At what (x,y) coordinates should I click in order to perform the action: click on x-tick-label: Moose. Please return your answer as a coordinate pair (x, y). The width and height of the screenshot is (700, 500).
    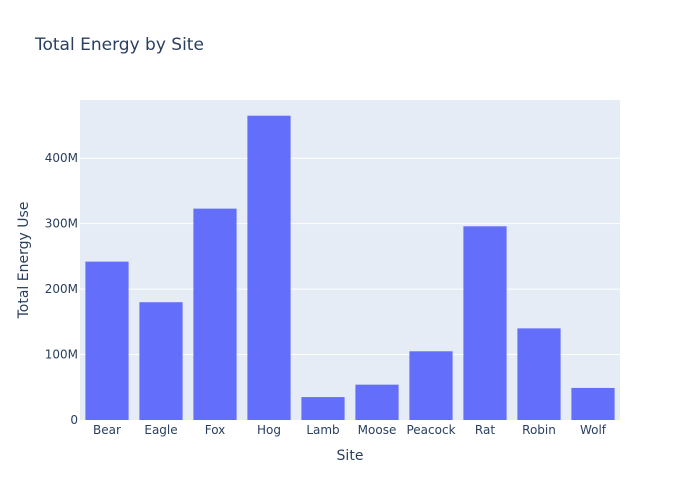
    Looking at the image, I should click on (377, 430).